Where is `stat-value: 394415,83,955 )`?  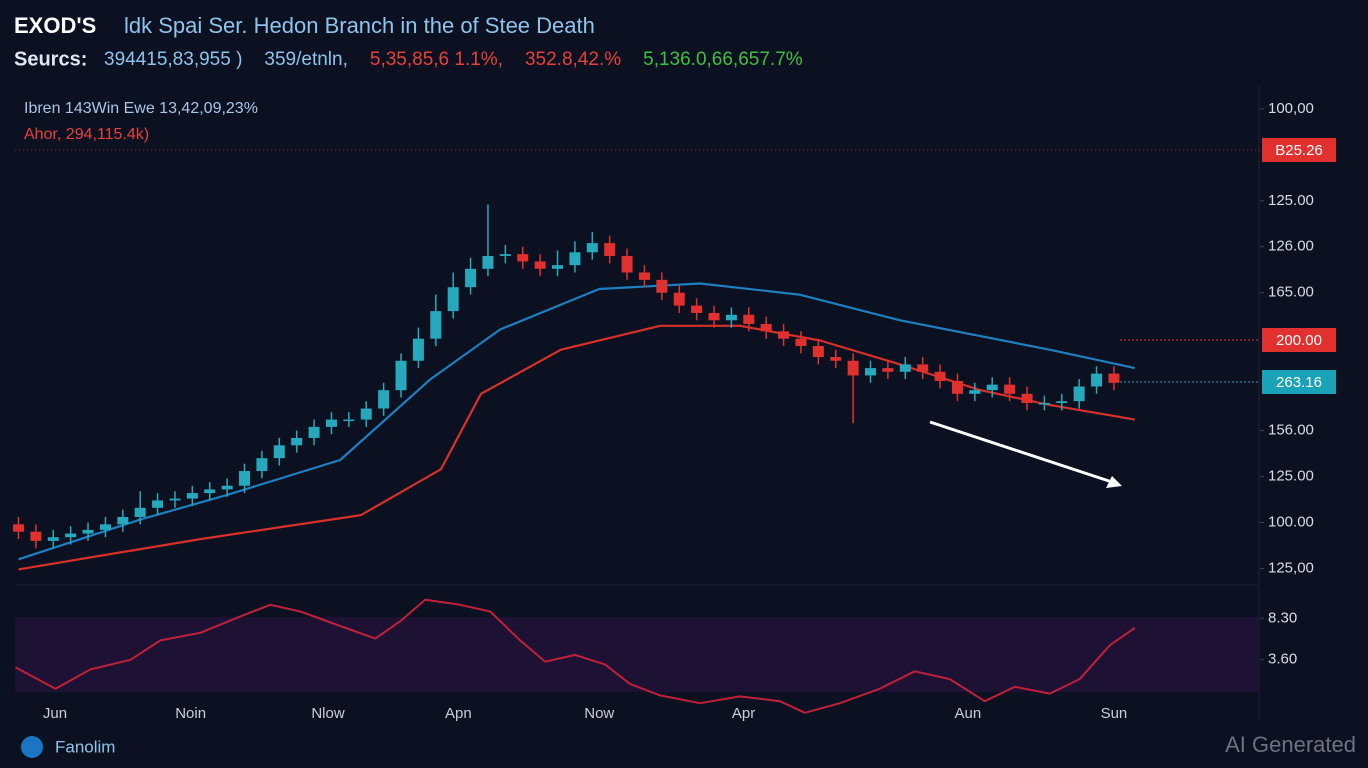
stat-value: 394415,83,955 ) is located at coordinates (173, 59).